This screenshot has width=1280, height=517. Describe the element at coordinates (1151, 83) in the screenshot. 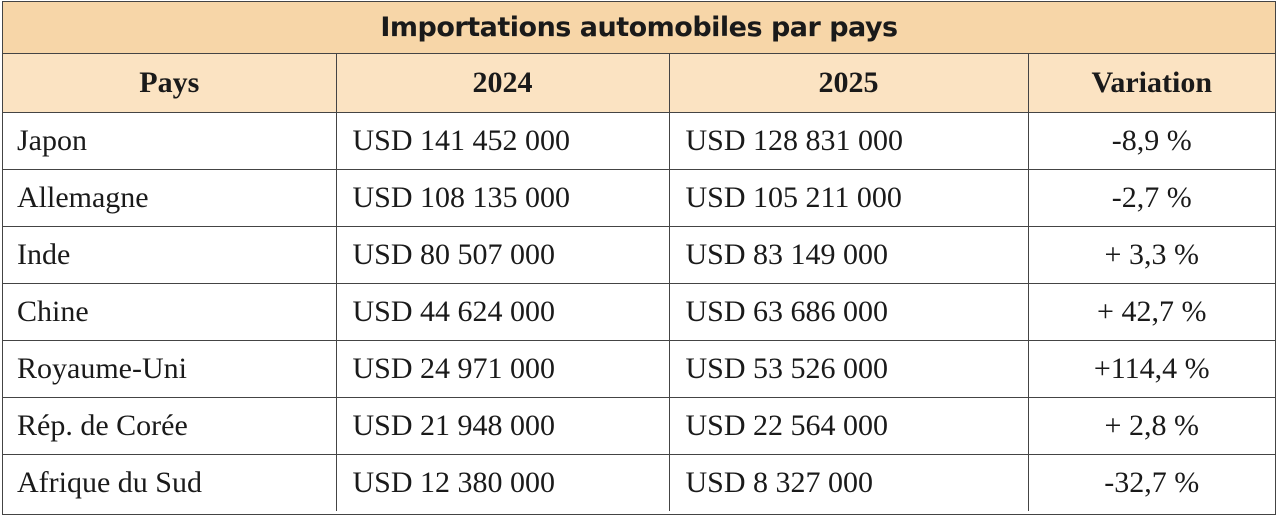

I see `header-variation: Variation` at that location.